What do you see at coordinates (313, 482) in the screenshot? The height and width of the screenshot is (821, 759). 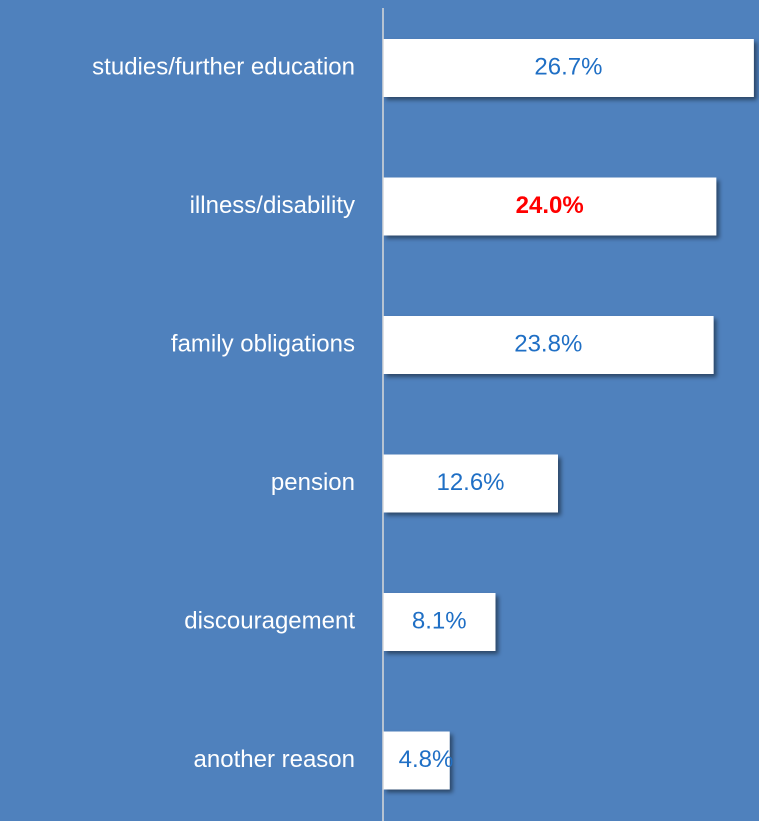 I see `category-label: pension` at bounding box center [313, 482].